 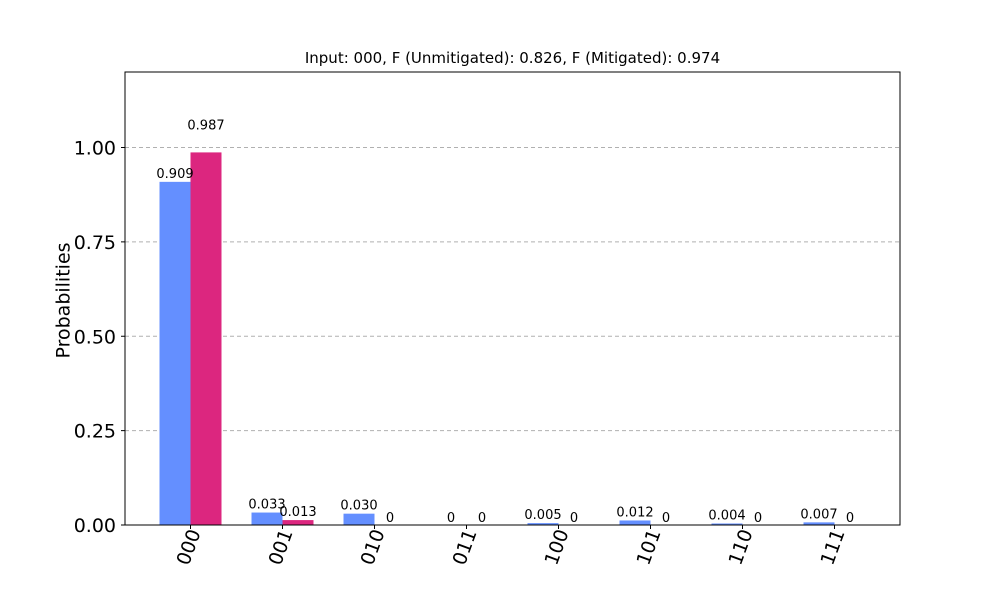 What do you see at coordinates (741, 547) in the screenshot?
I see `x-tick-label: 110` at bounding box center [741, 547].